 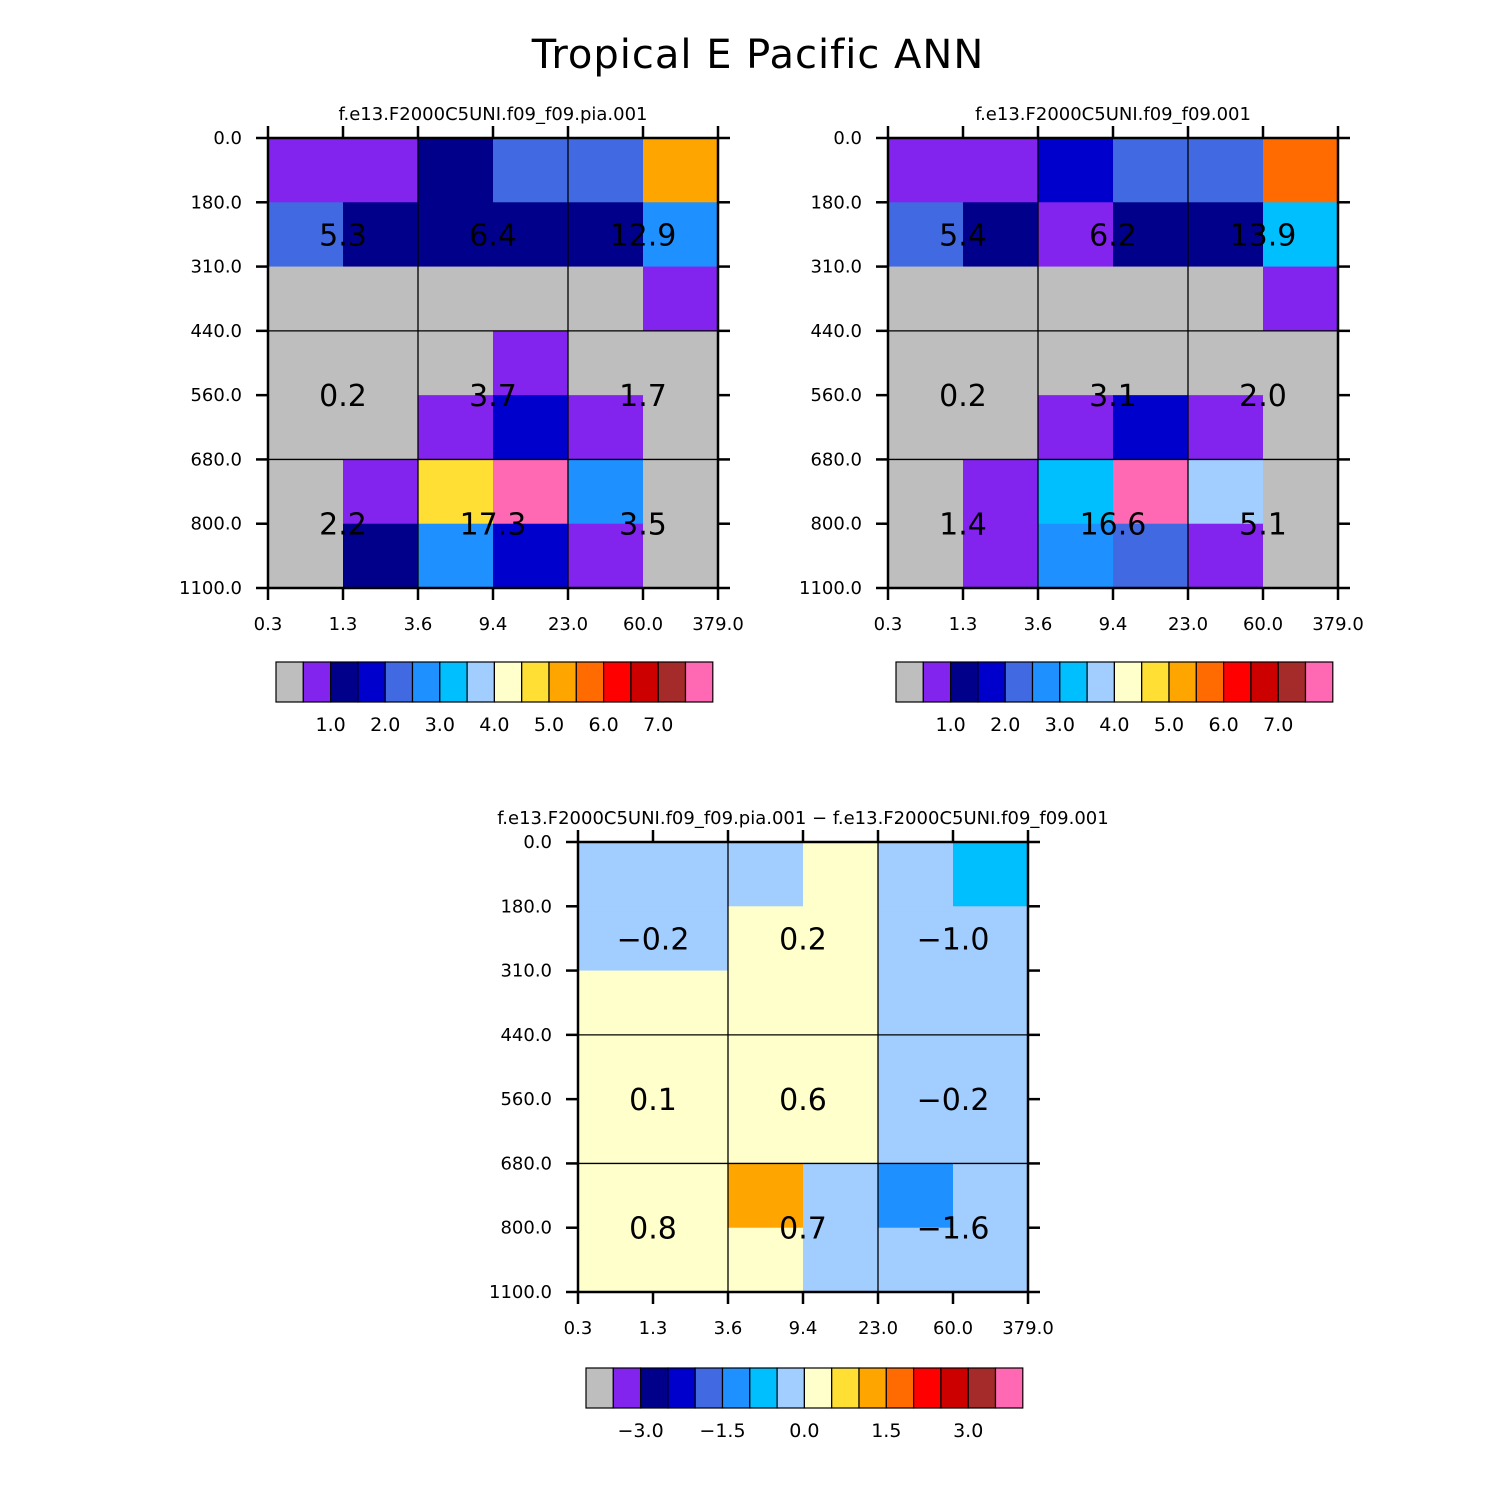 What do you see at coordinates (836, 395) in the screenshot?
I see `panel-control-y-tick-label: 560.0` at bounding box center [836, 395].